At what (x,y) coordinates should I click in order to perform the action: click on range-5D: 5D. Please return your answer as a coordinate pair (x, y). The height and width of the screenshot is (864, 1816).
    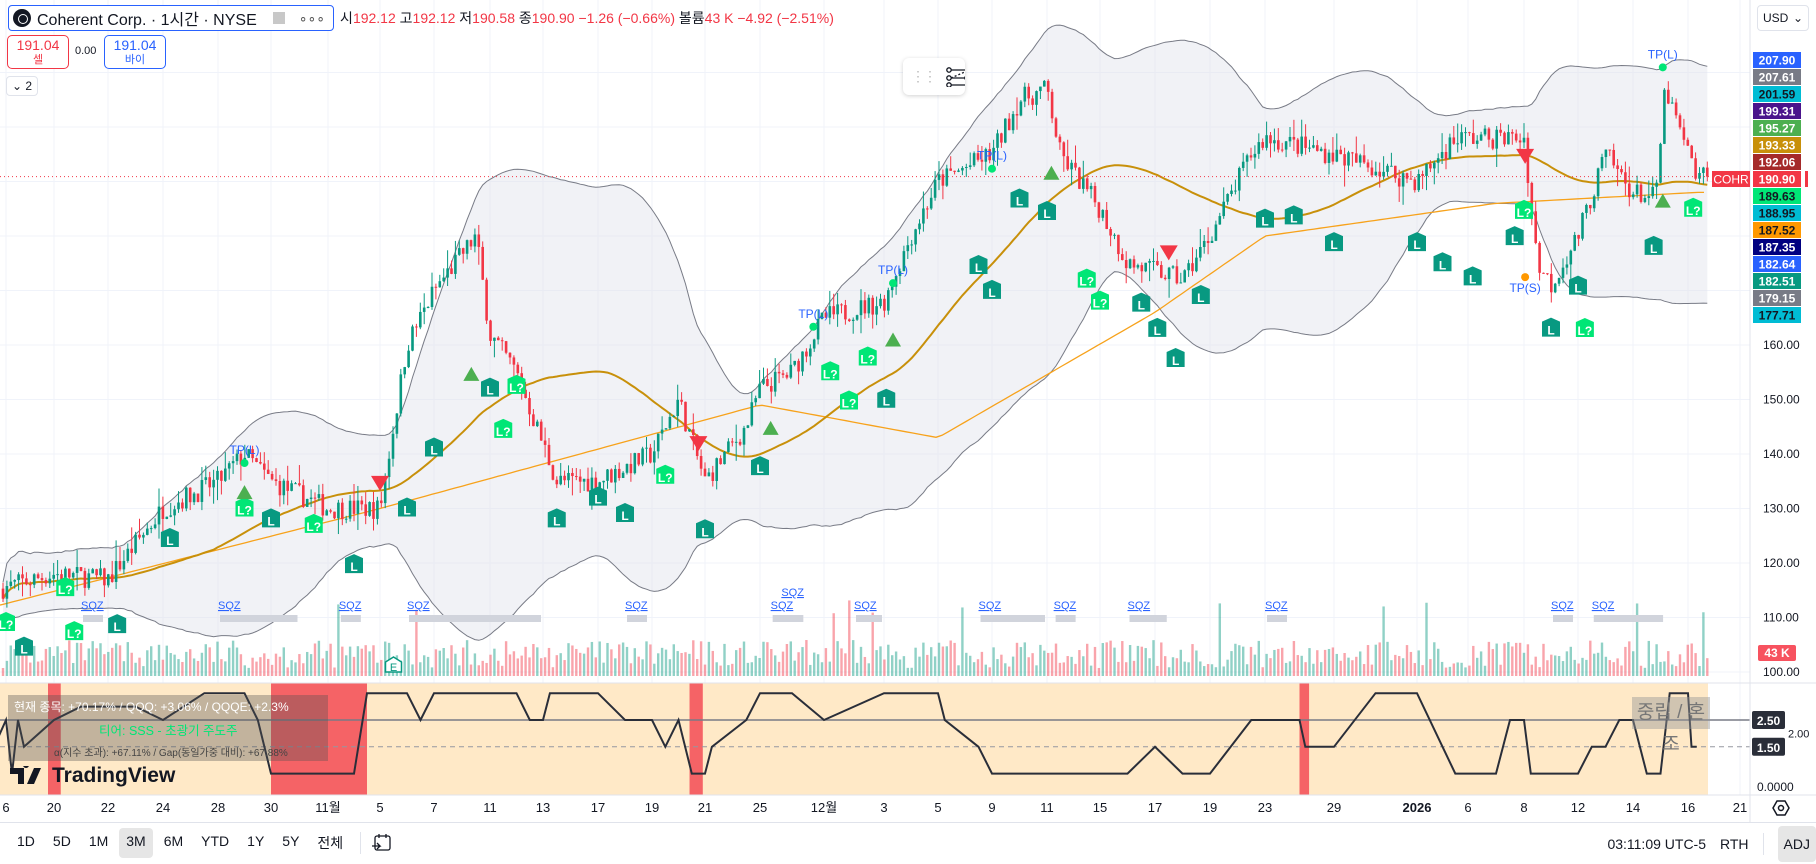
    Looking at the image, I should click on (62, 843).